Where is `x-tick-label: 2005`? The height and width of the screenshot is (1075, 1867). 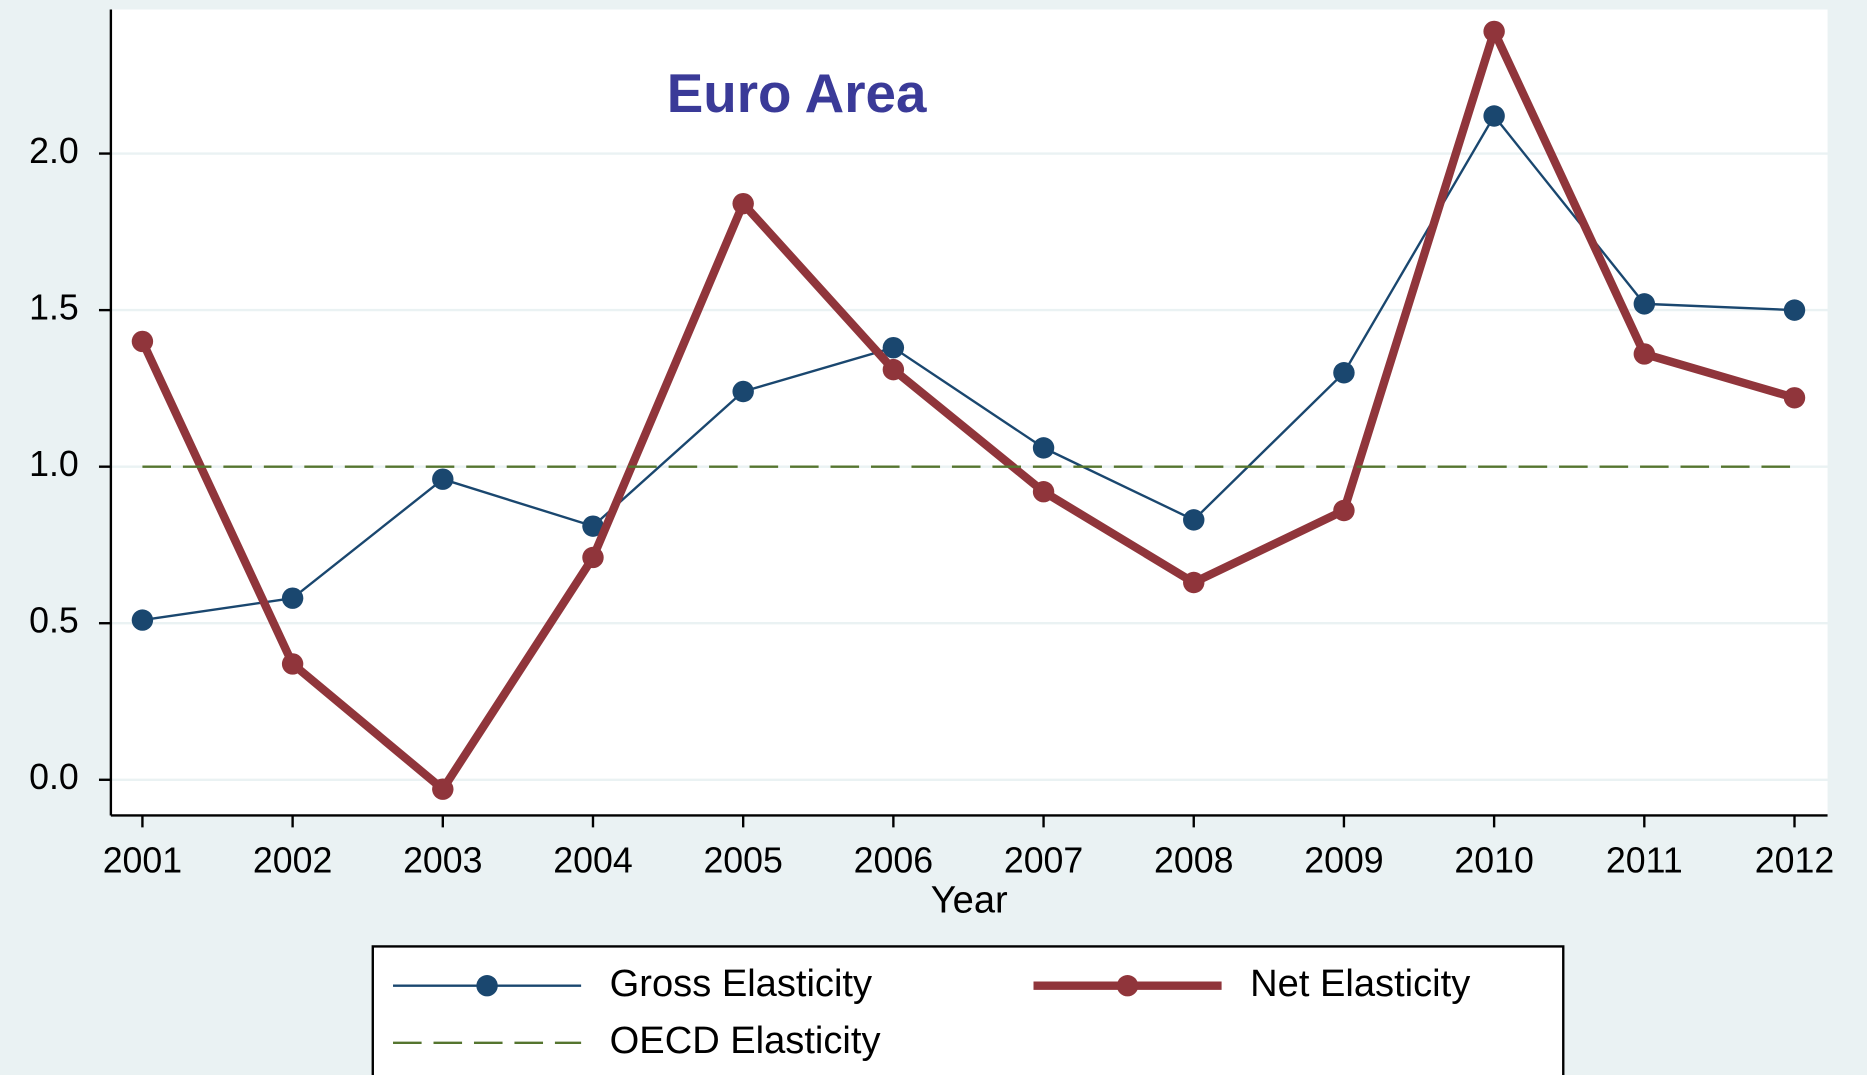
x-tick-label: 2005 is located at coordinates (742, 861).